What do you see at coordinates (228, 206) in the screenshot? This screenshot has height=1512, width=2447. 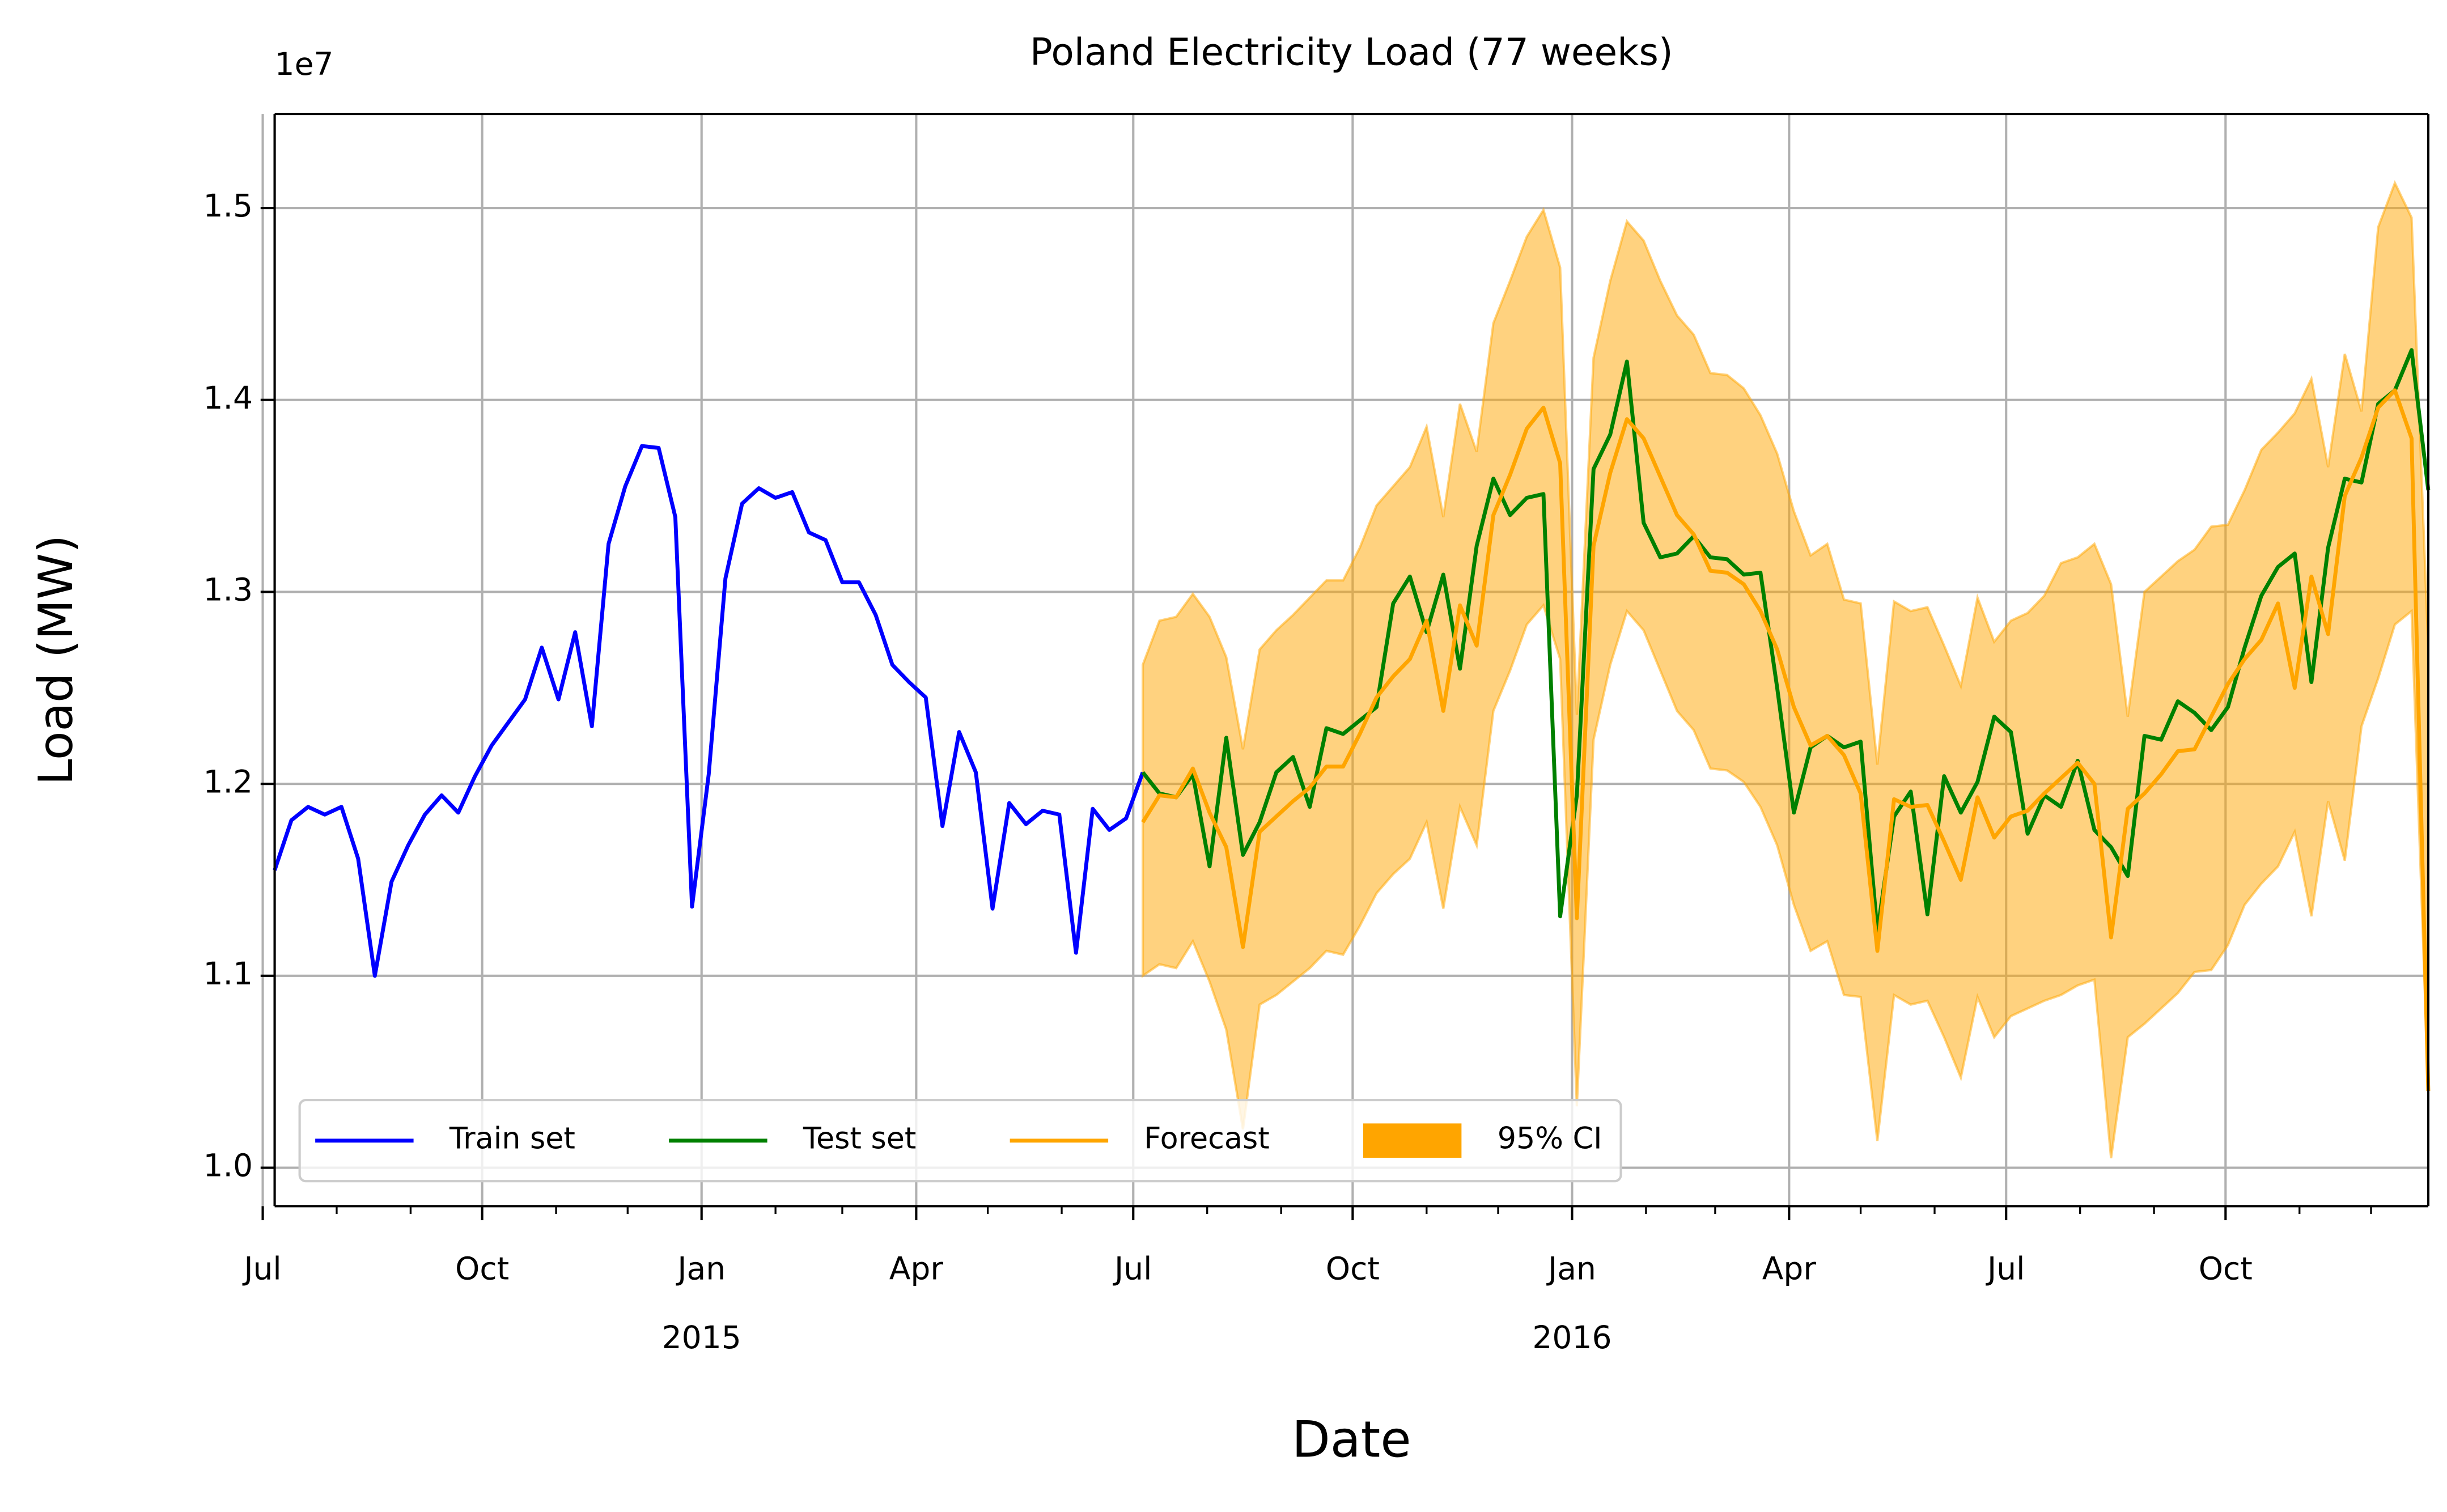 I see `y-tick-label: 1.5` at bounding box center [228, 206].